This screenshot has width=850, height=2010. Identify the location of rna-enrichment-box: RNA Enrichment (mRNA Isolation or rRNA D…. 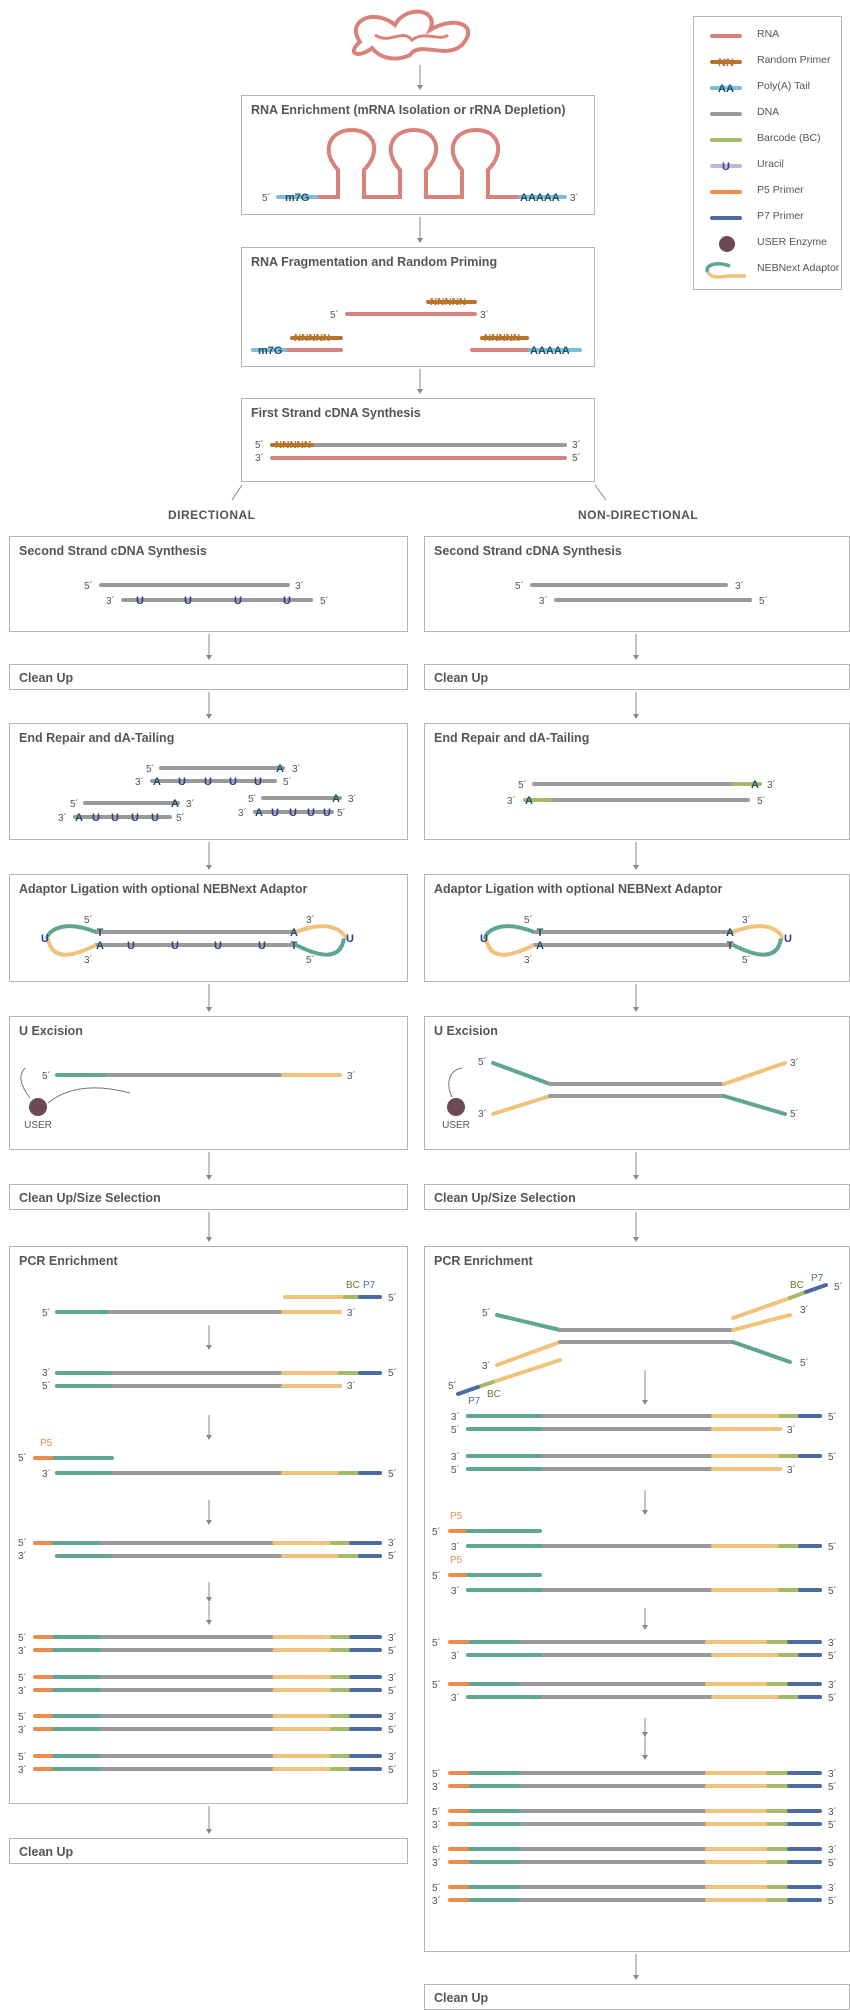
(418, 155).